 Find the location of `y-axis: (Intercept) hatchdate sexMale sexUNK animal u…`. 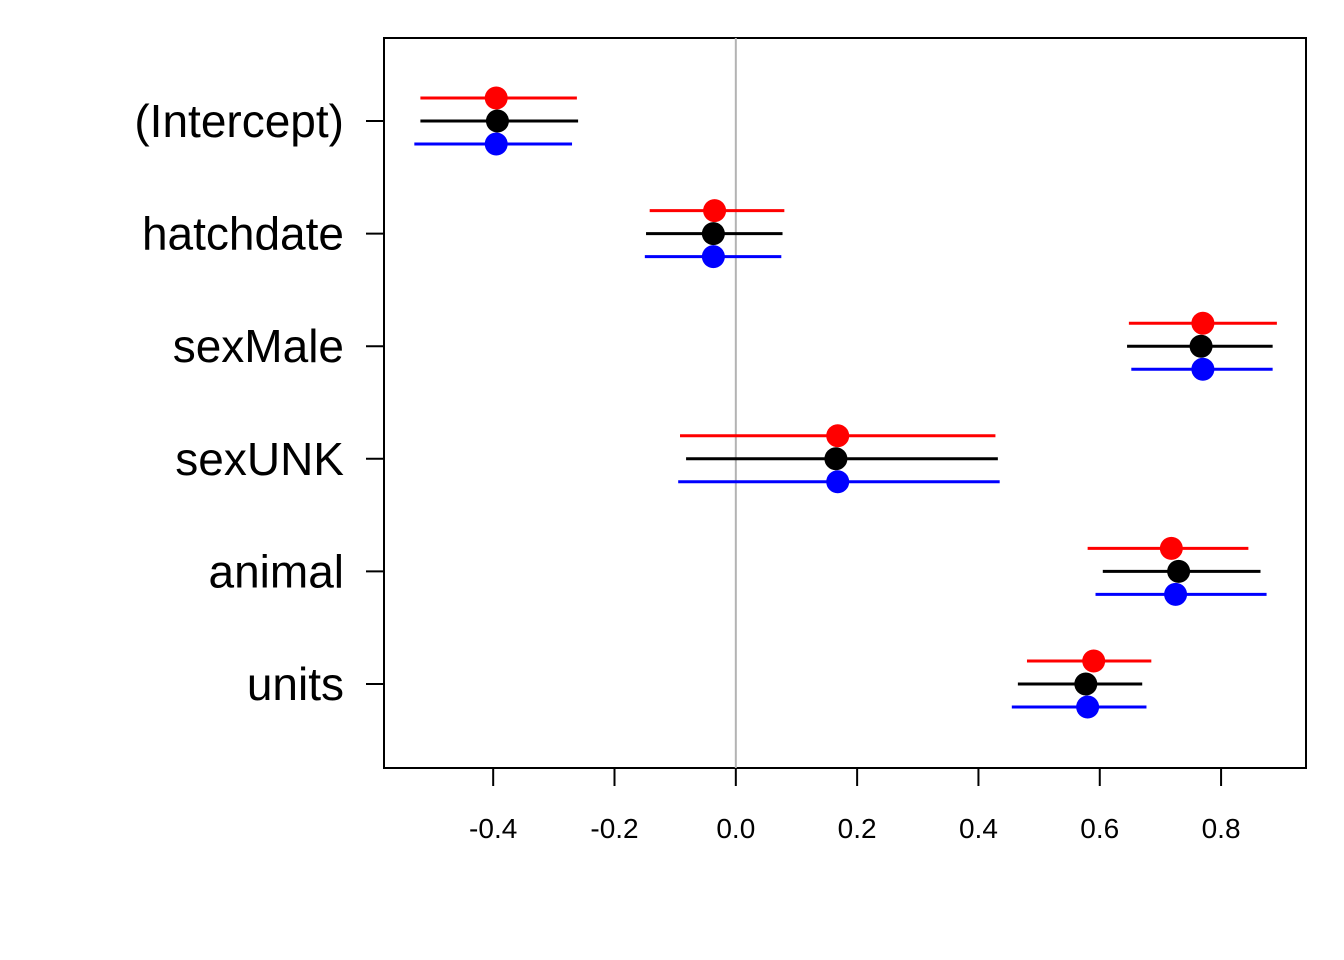

y-axis: (Intercept) hatchdate sexMale sexUNK animal u… is located at coordinates (259, 402).